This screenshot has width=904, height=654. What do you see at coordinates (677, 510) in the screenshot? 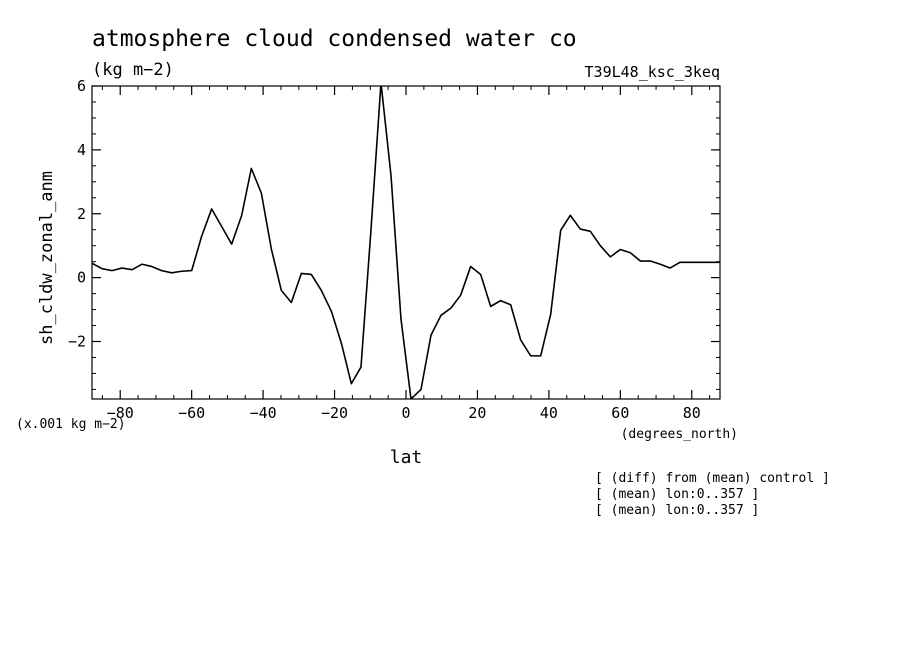
I see `note-line-3: [ (mean) lon:0..357 ]` at bounding box center [677, 510].